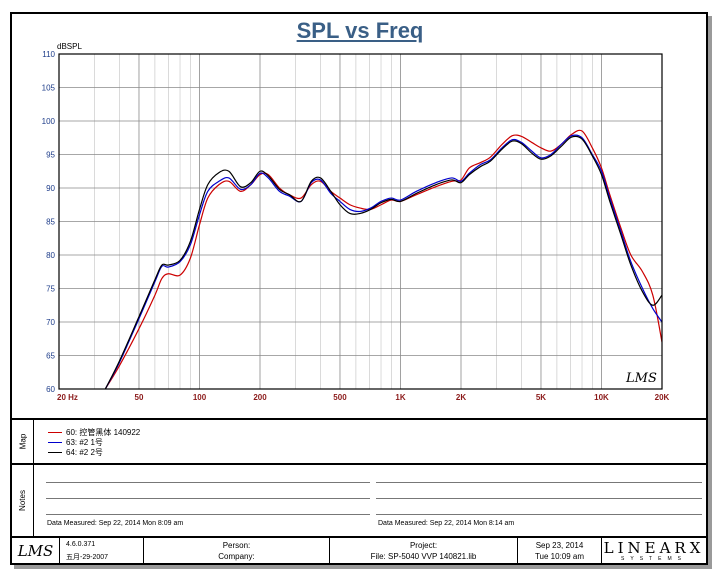  I want to click on data-measured-right: Data Measured: Sep 22, 2014 Mon 8:14 am, so click(446, 523).